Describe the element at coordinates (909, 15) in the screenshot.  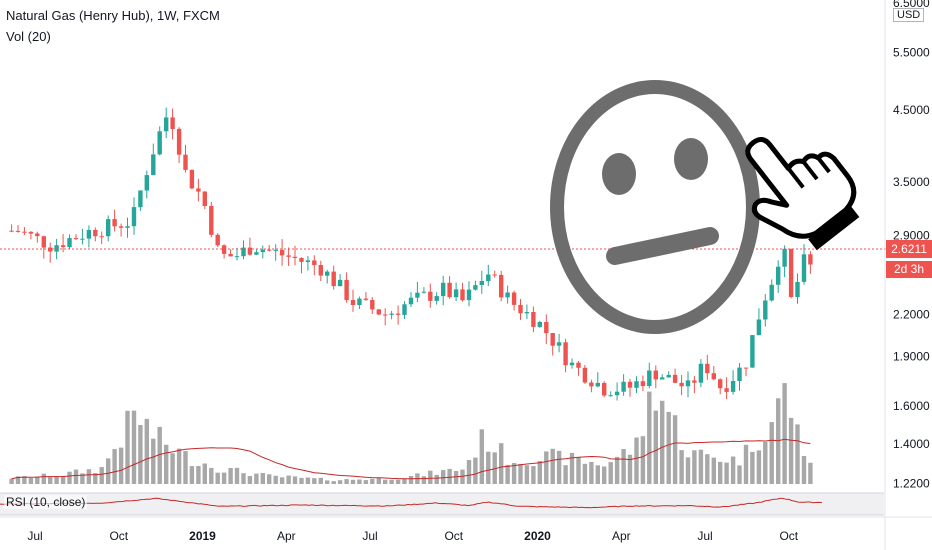
I see `currency-label: USD` at that location.